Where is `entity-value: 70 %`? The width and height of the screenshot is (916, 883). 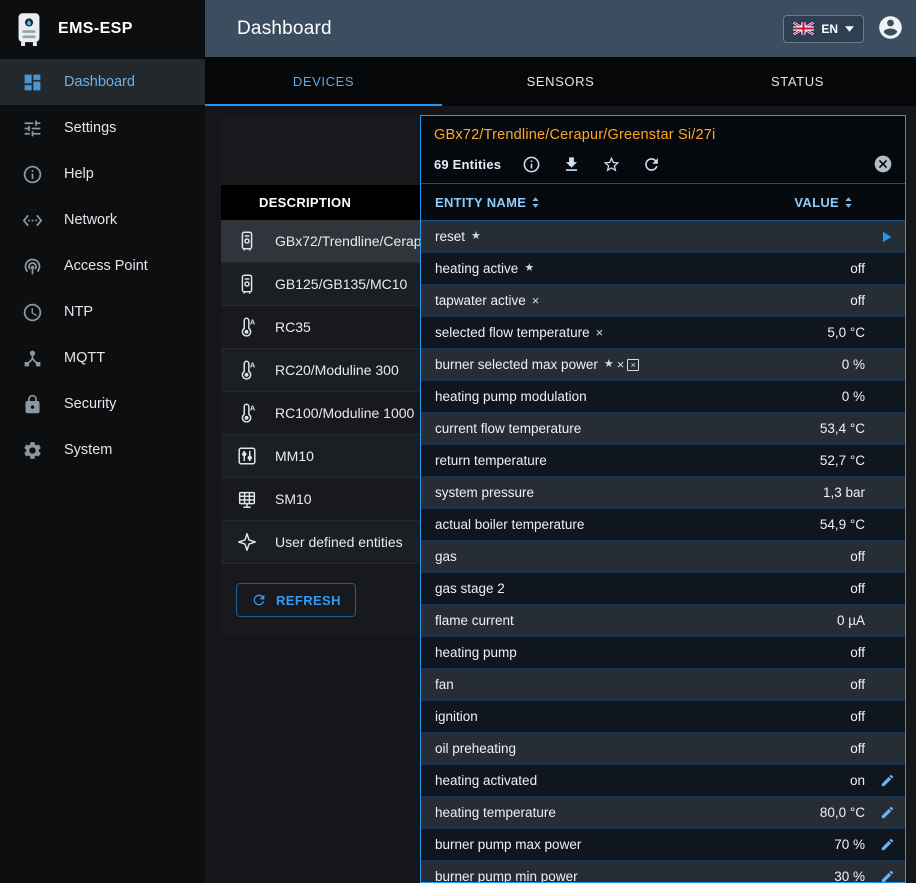
entity-value: 70 % is located at coordinates (849, 844).